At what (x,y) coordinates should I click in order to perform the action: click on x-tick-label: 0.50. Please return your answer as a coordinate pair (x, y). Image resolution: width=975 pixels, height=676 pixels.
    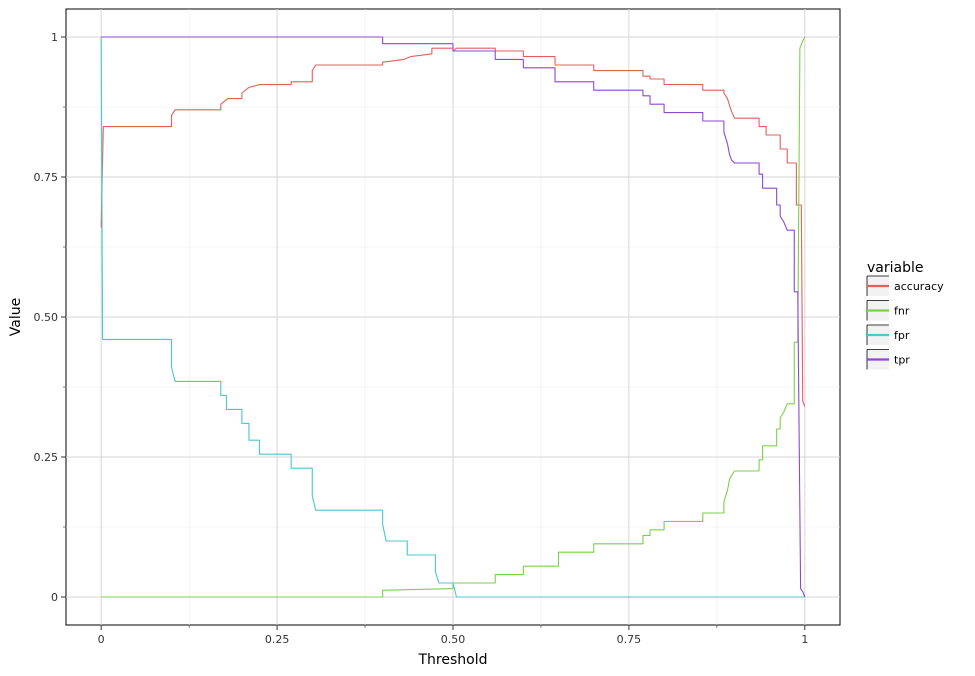
    Looking at the image, I should click on (453, 639).